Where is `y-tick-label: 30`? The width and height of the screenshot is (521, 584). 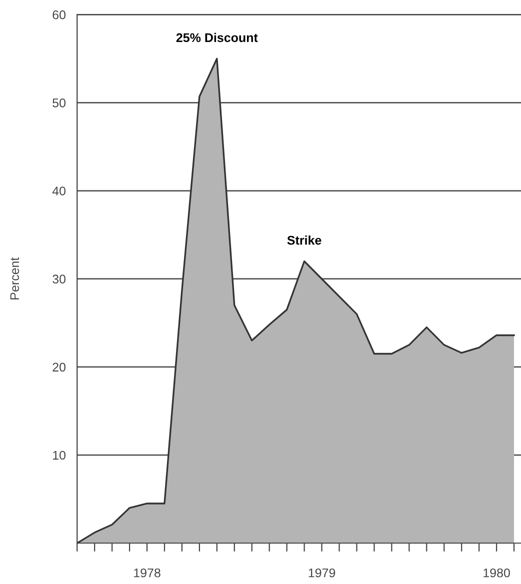
y-tick-label: 30 is located at coordinates (59, 279).